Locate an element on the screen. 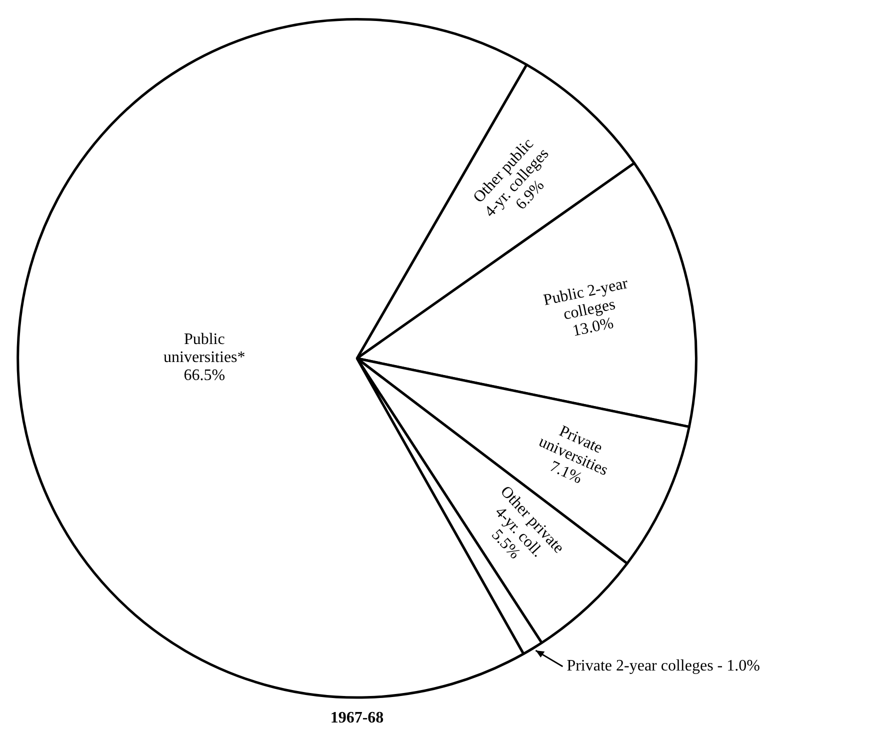  slice-label: Public universities* is located at coordinates (205, 348).